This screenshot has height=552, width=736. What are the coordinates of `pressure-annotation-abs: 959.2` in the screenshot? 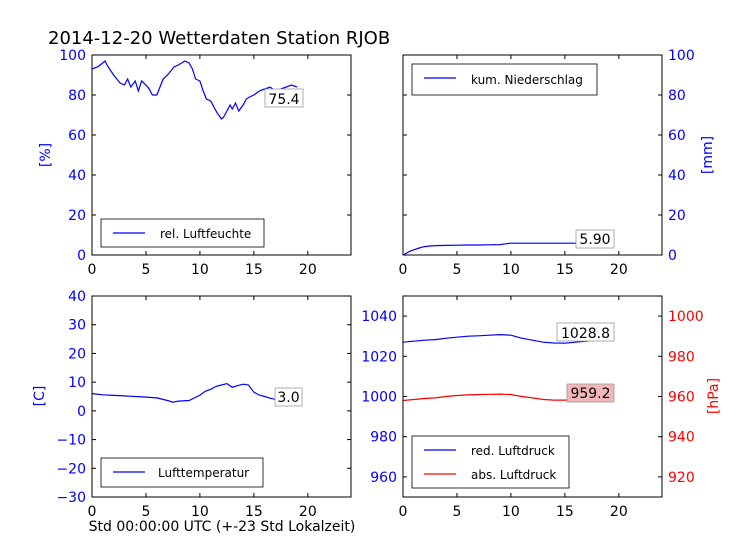 It's located at (590, 393).